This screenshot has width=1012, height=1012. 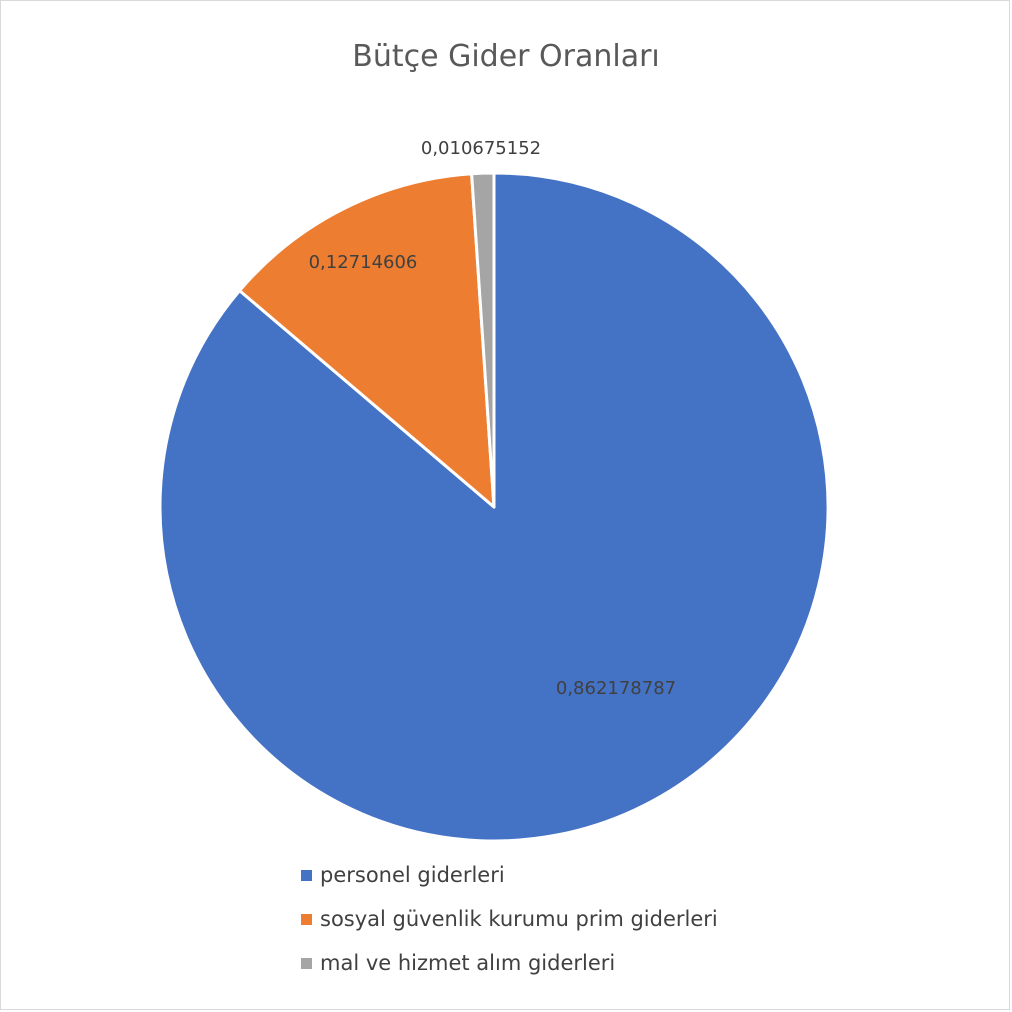 I want to click on legend-item-personel: personel giderleri, so click(x=509, y=875).